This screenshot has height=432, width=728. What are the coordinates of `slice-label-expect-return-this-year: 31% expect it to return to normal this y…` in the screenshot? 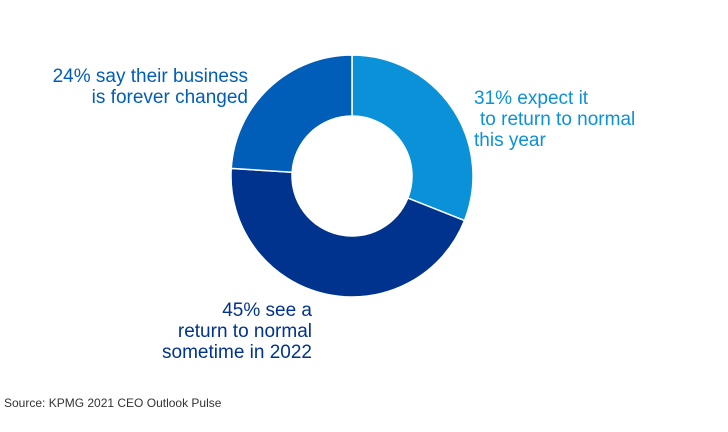 It's located at (554, 119).